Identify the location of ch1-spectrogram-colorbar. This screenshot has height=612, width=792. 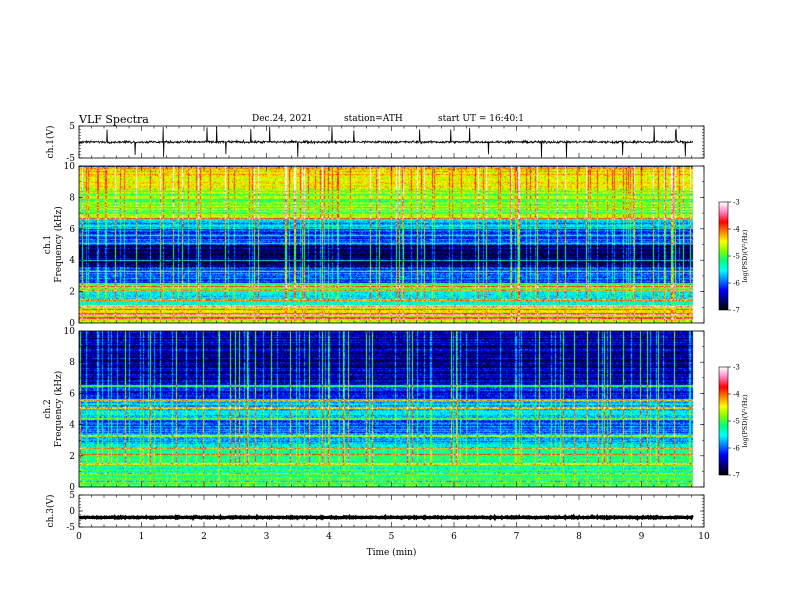
(723, 256).